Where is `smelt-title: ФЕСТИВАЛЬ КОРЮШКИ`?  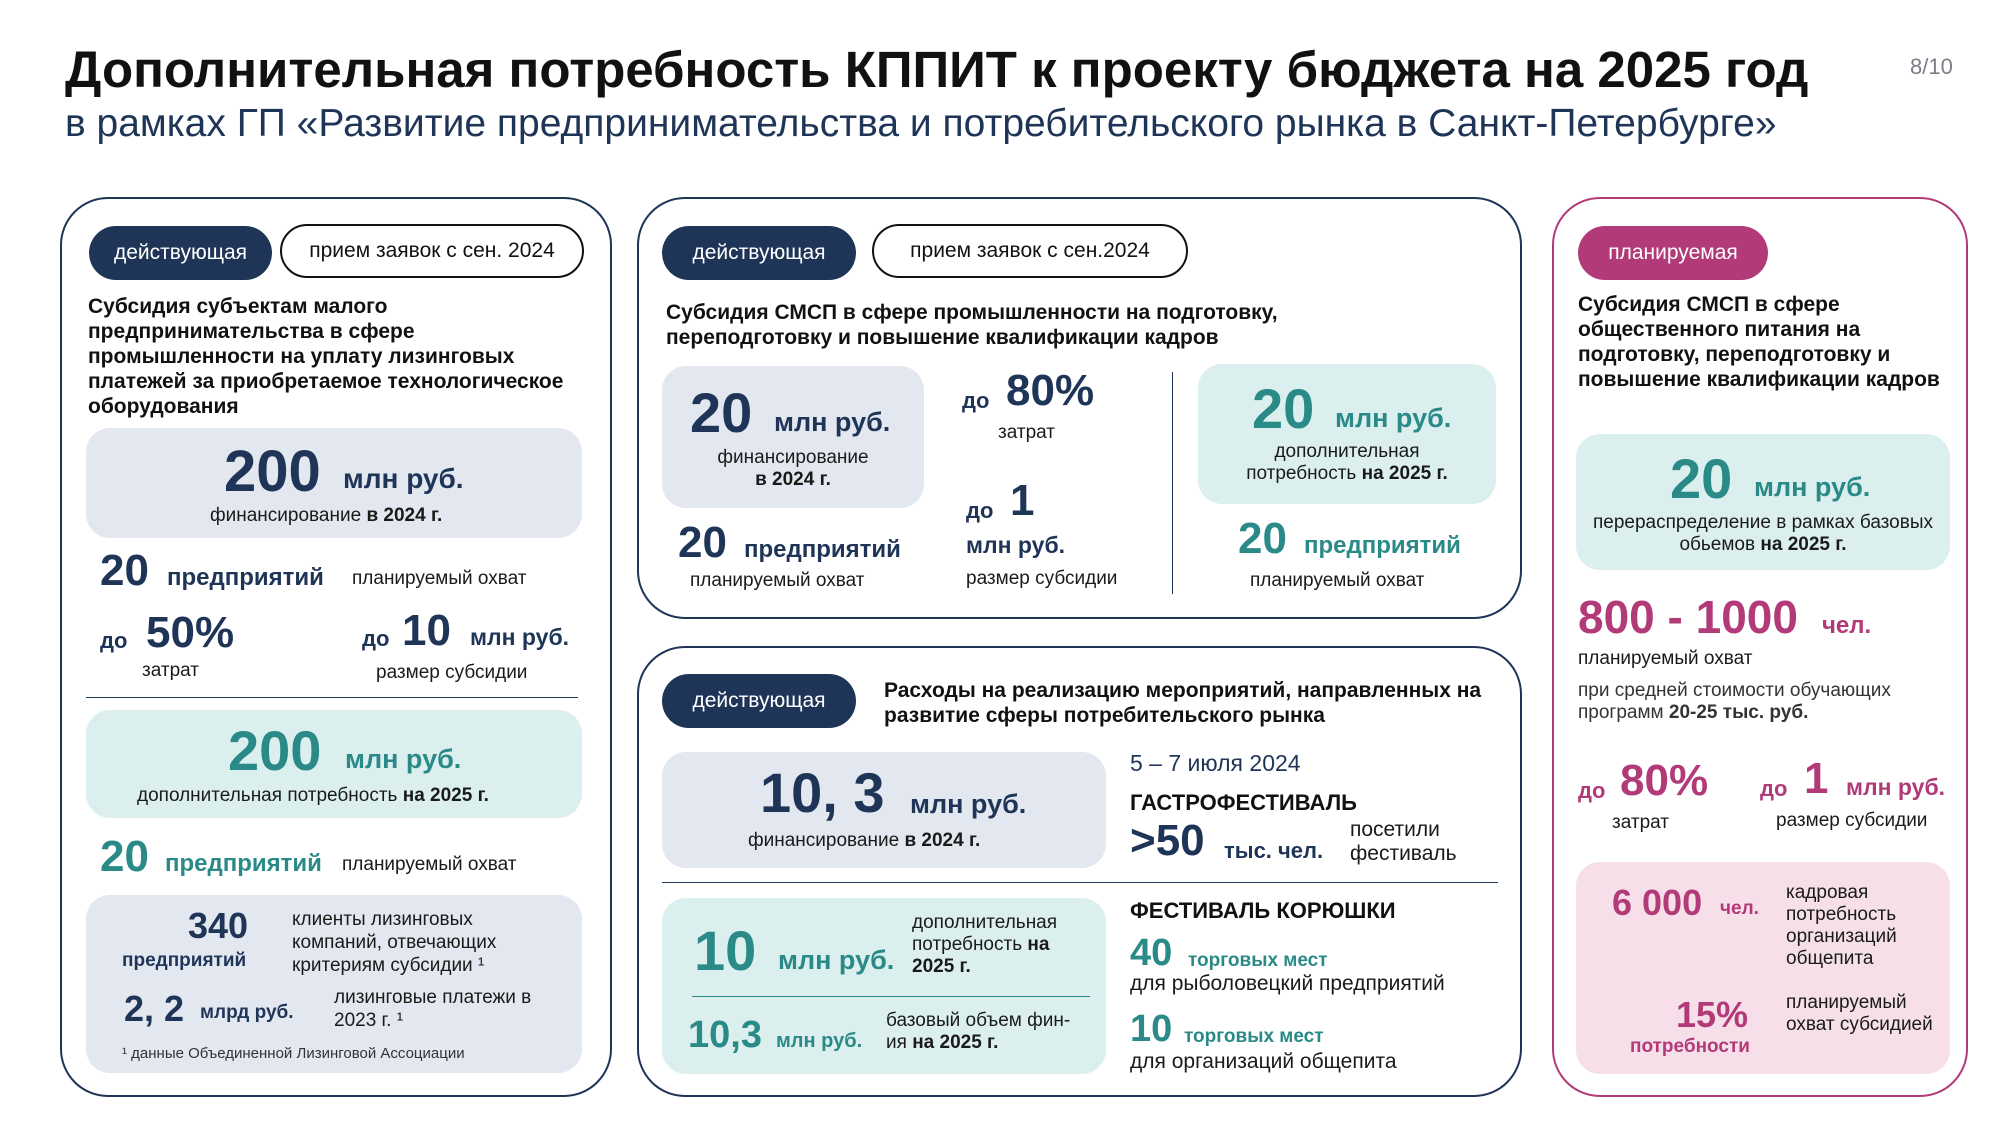
smelt-title: ФЕСТИВАЛЬ КОРЮШКИ is located at coordinates (1263, 910).